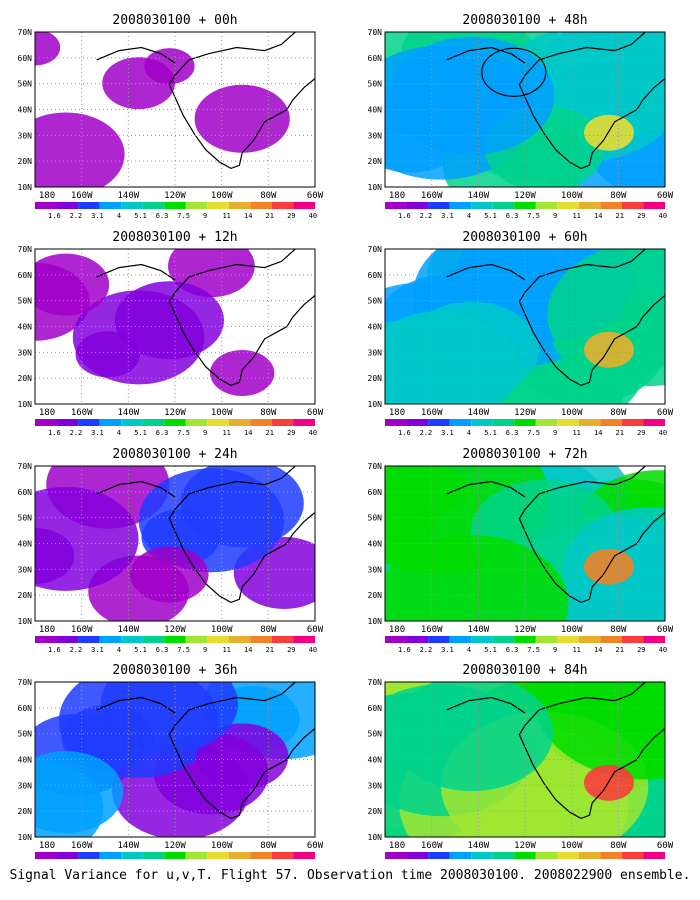  I want to click on lon-tick-label: 80W, so click(268, 630).